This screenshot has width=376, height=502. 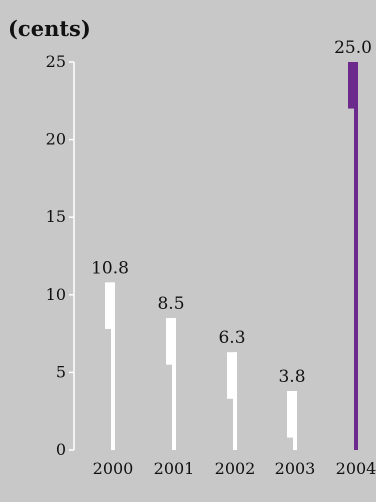 What do you see at coordinates (113, 468) in the screenshot?
I see `x-tick-label: 2000` at bounding box center [113, 468].